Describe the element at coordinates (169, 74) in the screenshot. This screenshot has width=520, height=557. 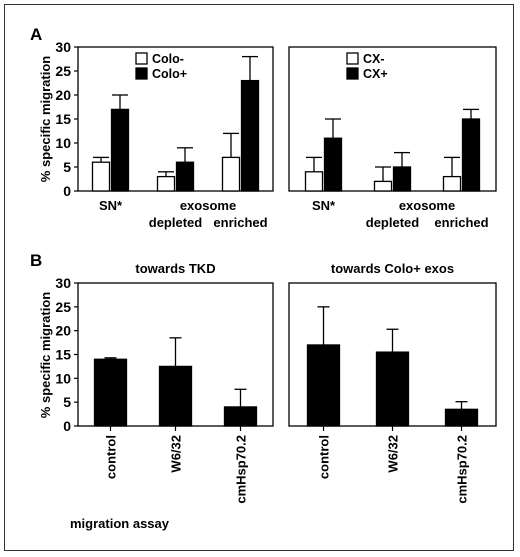
I see `legend-label: Colo+` at that location.